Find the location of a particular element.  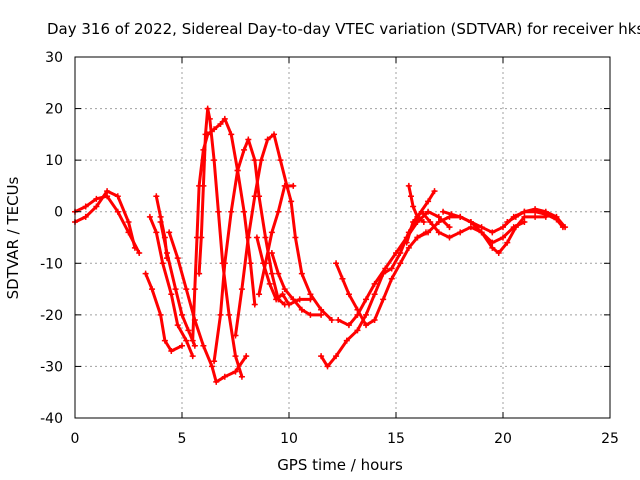

x-tick-label: 10 is located at coordinates (289, 439).